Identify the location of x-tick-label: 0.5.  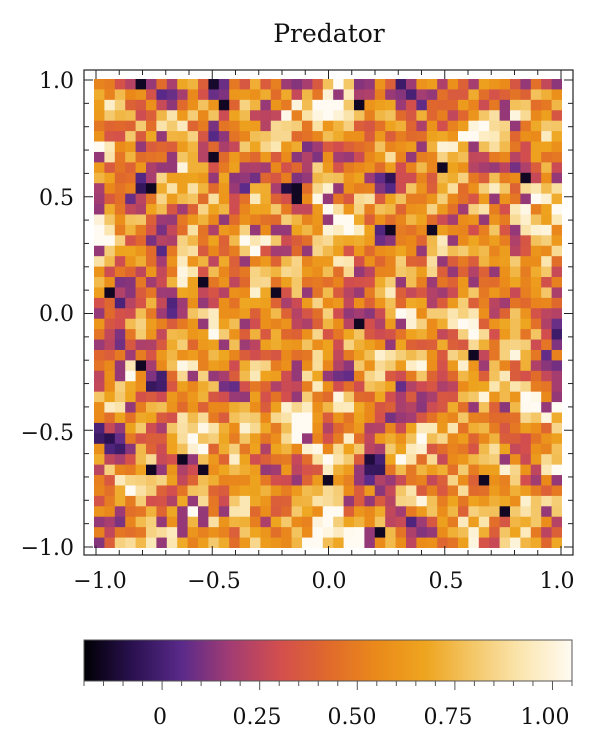
(446, 581).